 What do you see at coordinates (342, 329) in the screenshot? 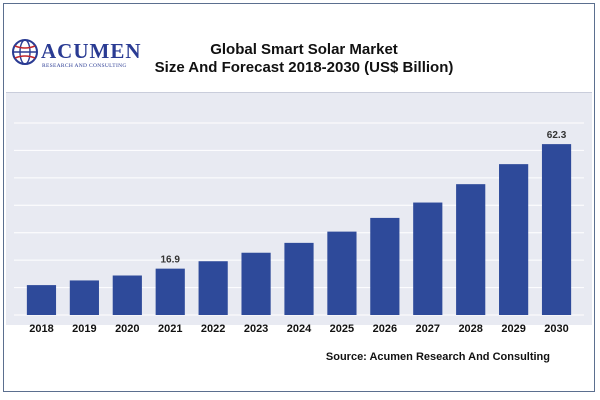
I see `x-tick-label-2025: 2025` at bounding box center [342, 329].